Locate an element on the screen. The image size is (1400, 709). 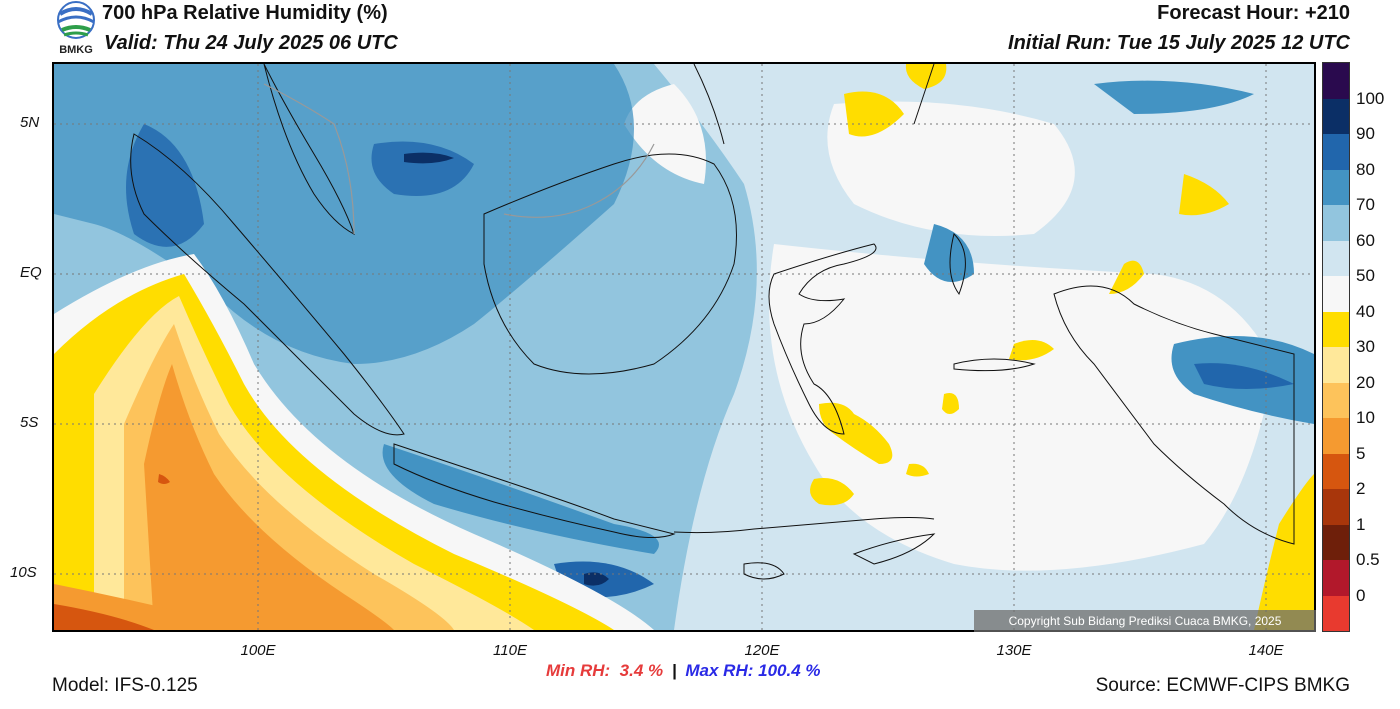
source-info: Source: ECMWF-CIPS BMKG is located at coordinates (1222, 685).